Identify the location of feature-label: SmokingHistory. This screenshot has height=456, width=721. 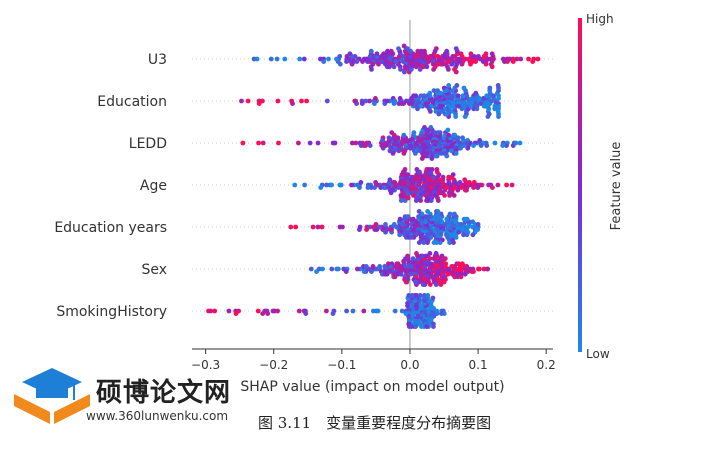
(111, 312).